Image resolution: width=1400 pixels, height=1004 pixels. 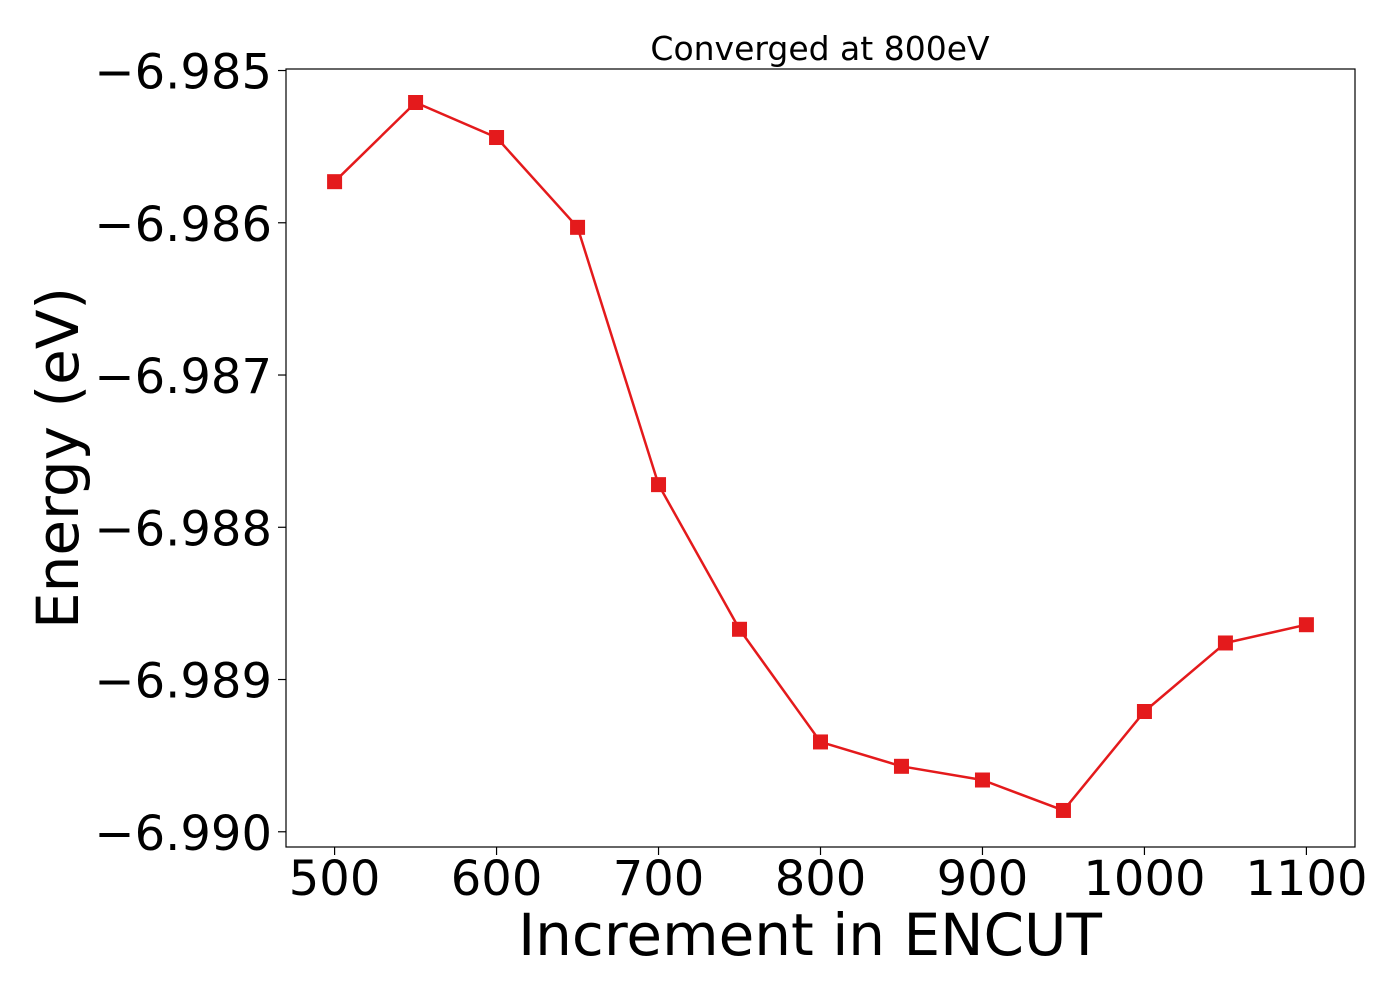 I want to click on y-axis-label: Energy (eV), so click(x=58, y=458).